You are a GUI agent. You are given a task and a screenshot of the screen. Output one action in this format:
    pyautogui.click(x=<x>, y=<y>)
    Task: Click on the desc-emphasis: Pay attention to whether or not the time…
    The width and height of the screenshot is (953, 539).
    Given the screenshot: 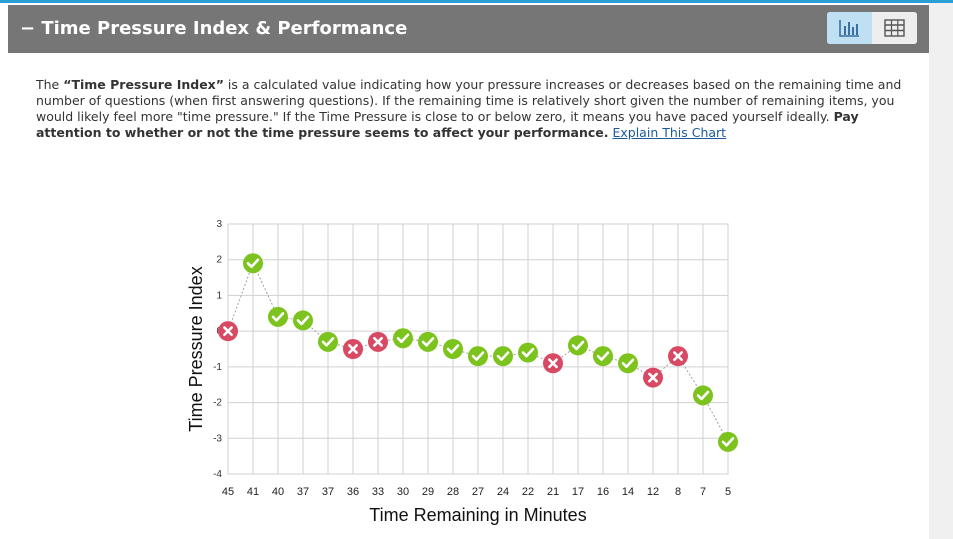 What is the action you would take?
    pyautogui.click(x=447, y=124)
    